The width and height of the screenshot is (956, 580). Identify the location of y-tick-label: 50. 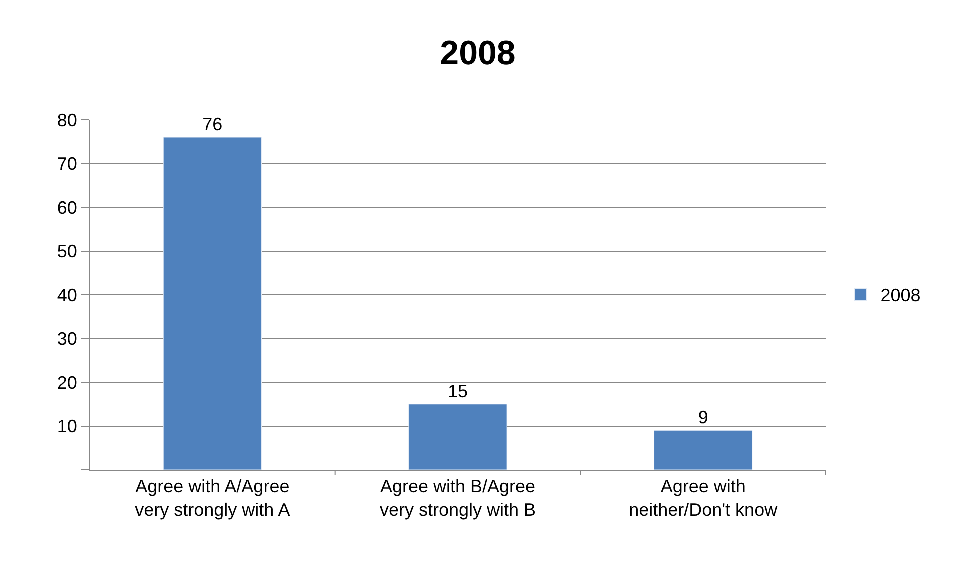
(67, 252).